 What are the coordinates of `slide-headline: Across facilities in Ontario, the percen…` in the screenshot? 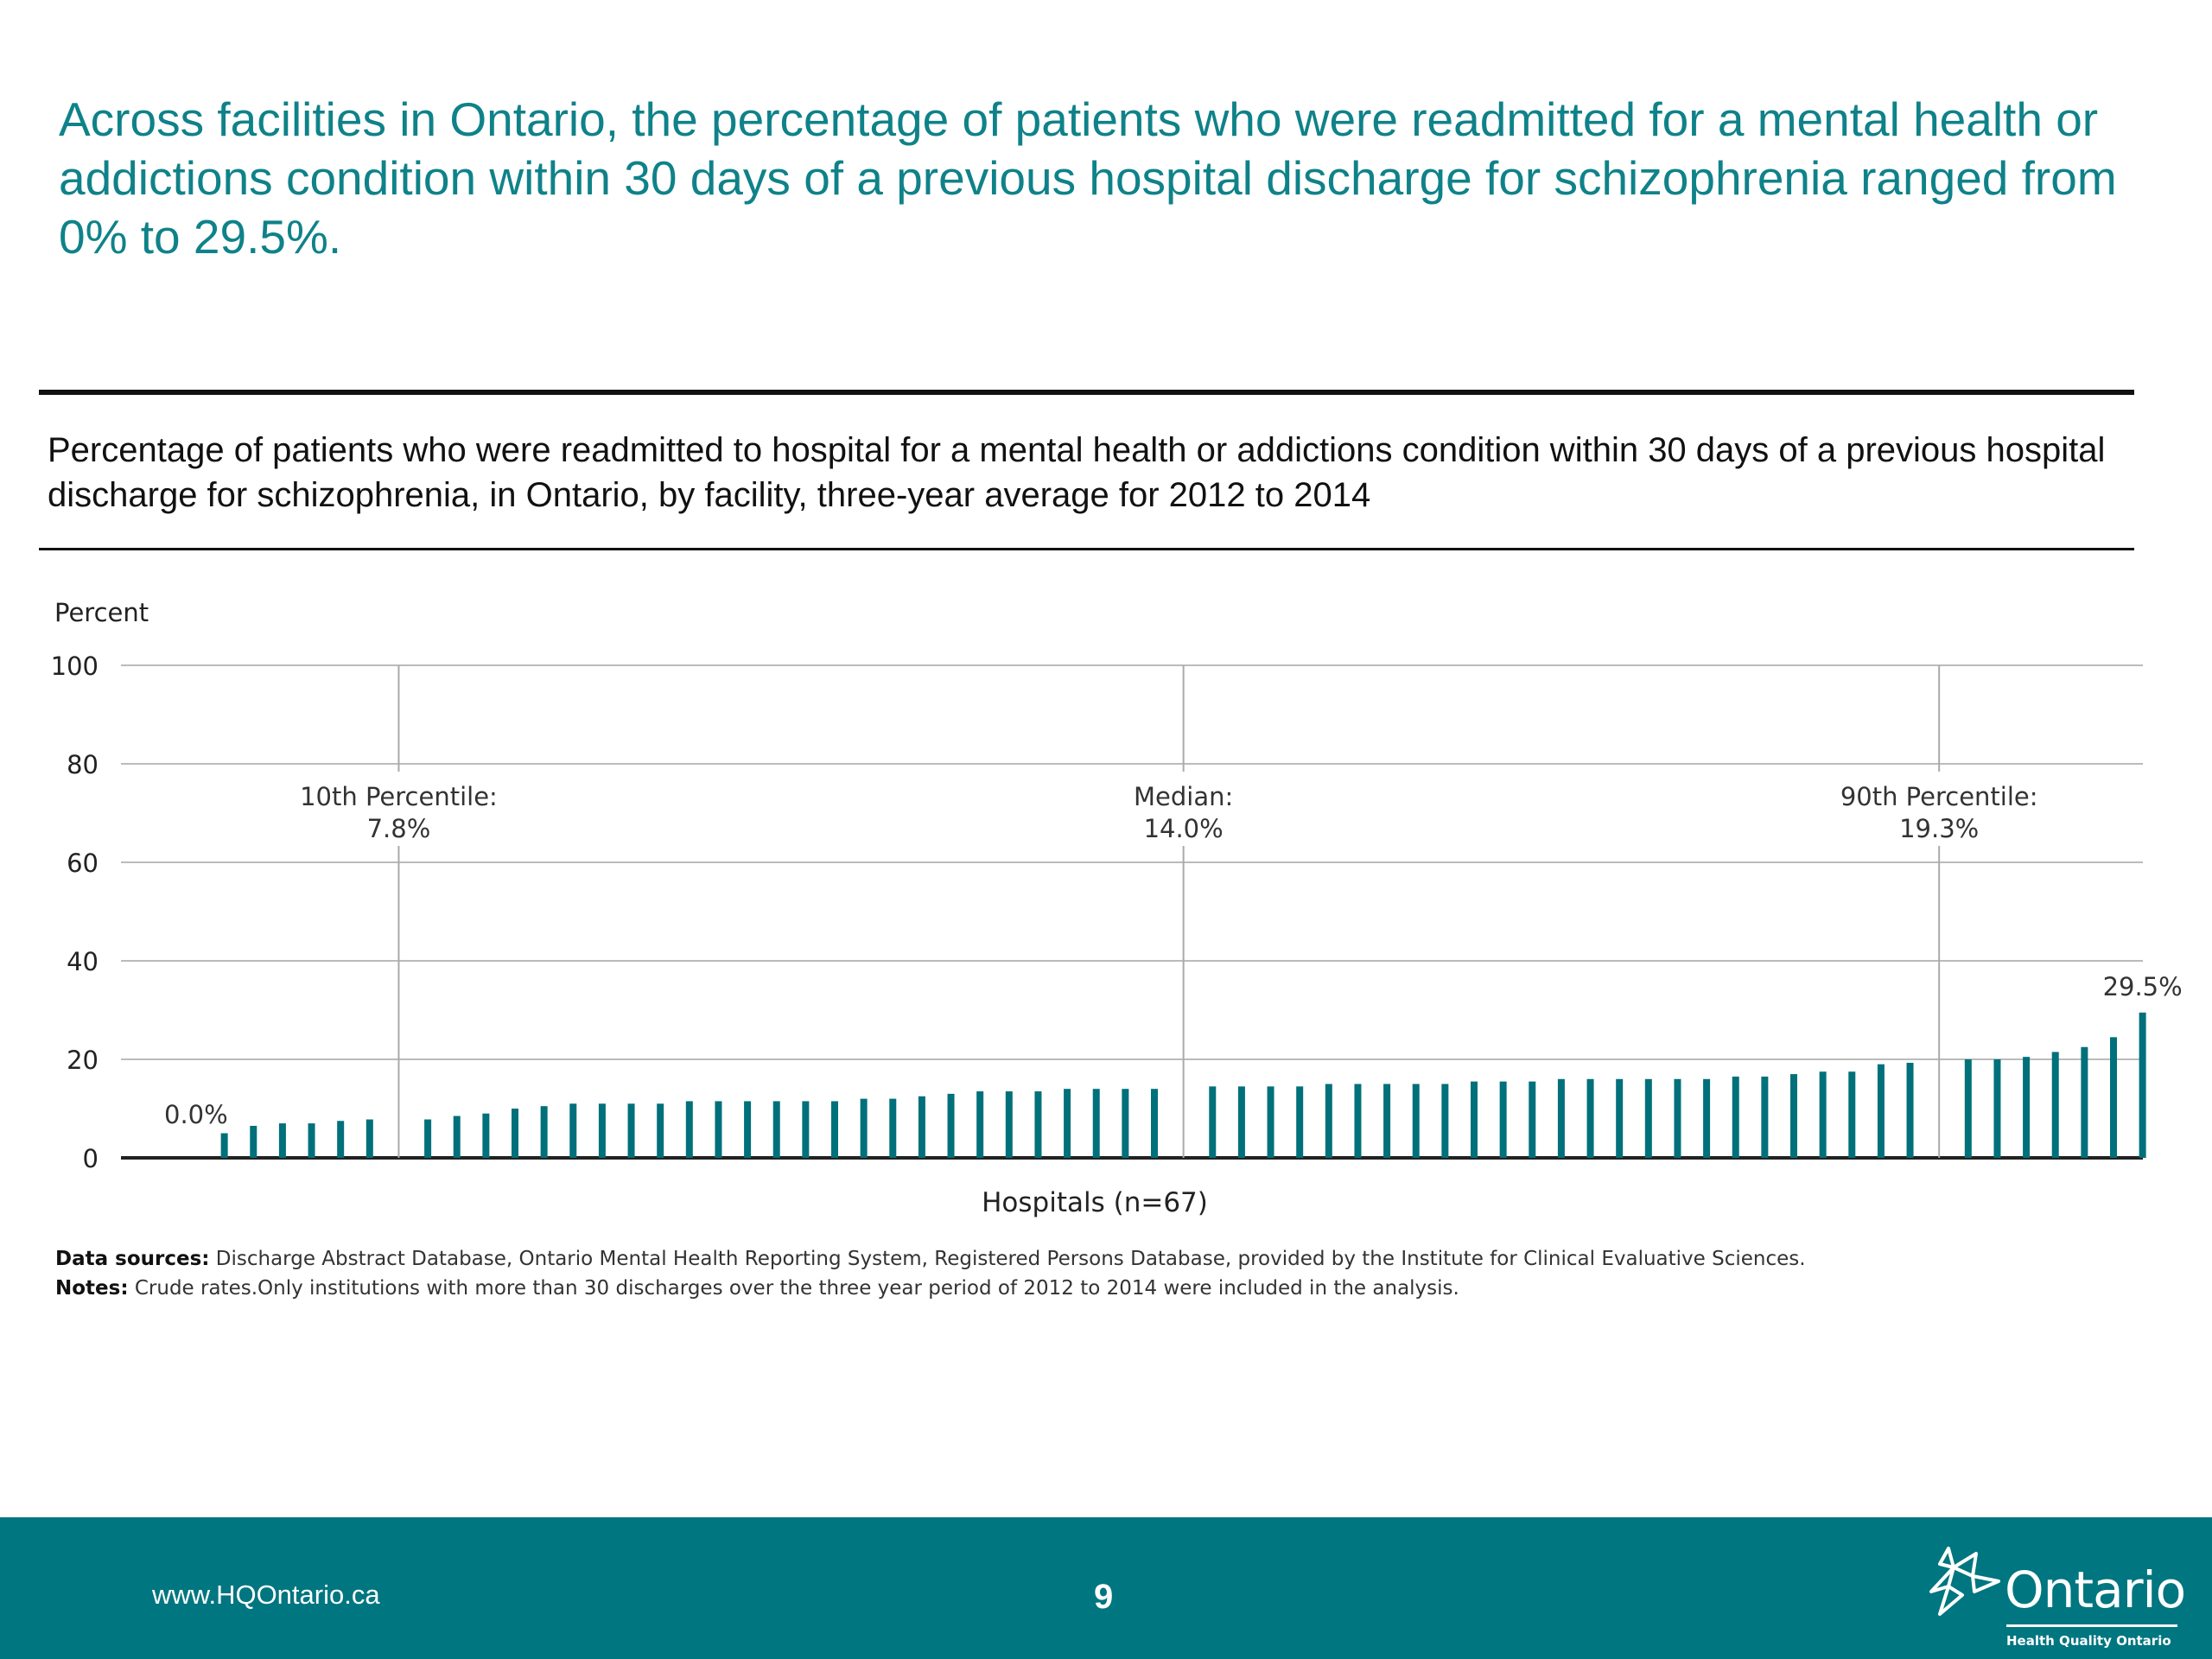 It's located at (1088, 178).